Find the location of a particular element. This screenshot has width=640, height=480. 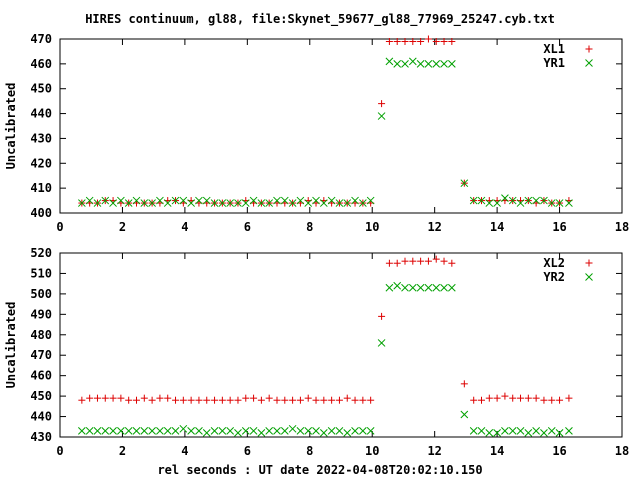

y-tick-label: 510 is located at coordinates (41, 273).